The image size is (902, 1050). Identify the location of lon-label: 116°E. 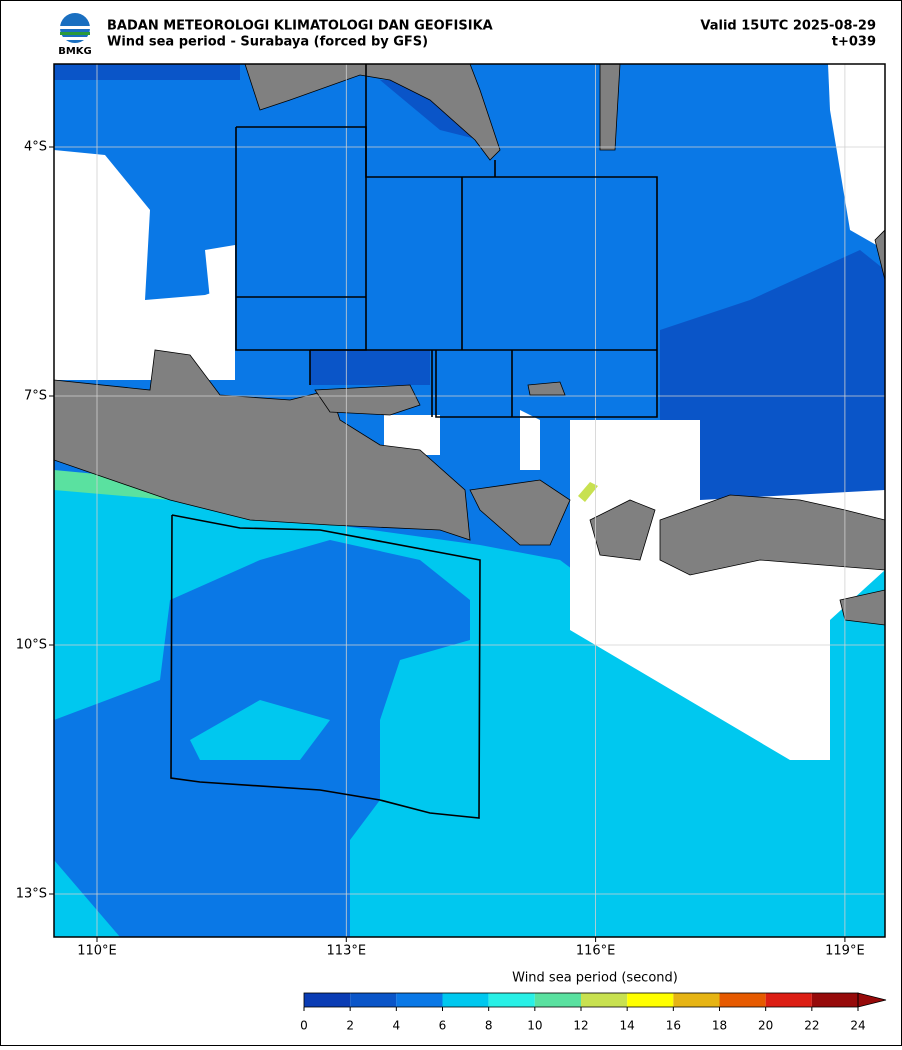
(596, 951).